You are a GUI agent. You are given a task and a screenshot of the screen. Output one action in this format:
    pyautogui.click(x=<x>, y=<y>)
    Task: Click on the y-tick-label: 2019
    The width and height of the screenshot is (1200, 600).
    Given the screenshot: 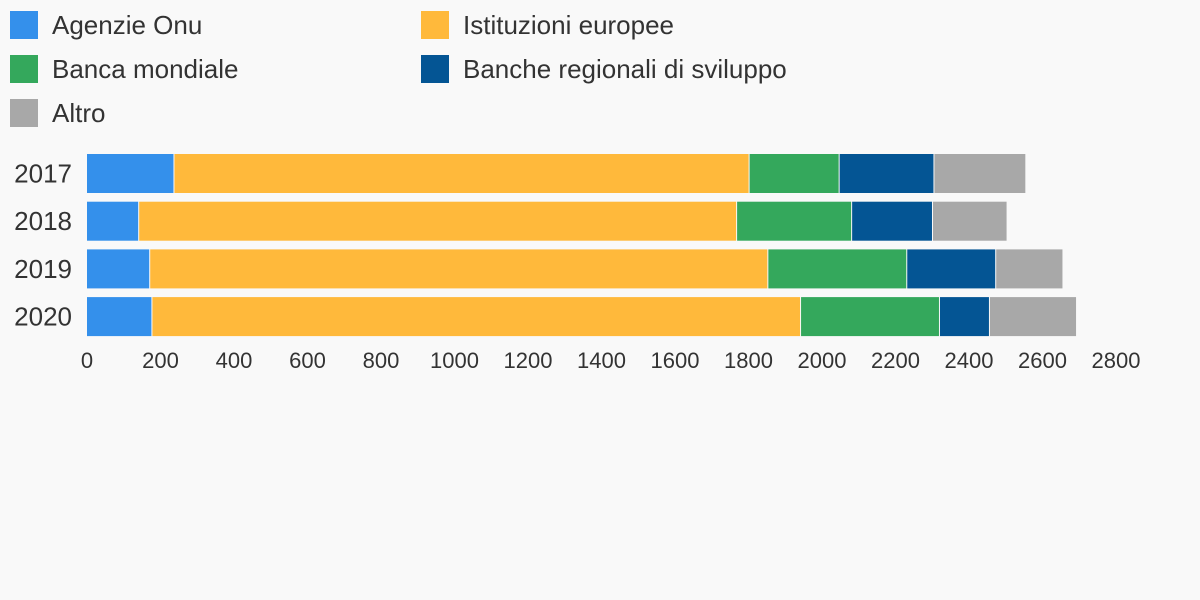 What is the action you would take?
    pyautogui.click(x=43, y=269)
    